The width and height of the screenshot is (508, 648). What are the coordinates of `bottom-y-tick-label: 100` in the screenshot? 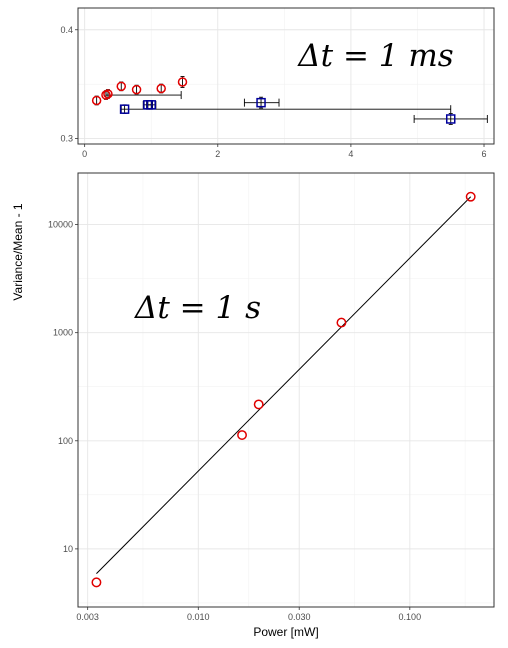 It's located at (65, 441).